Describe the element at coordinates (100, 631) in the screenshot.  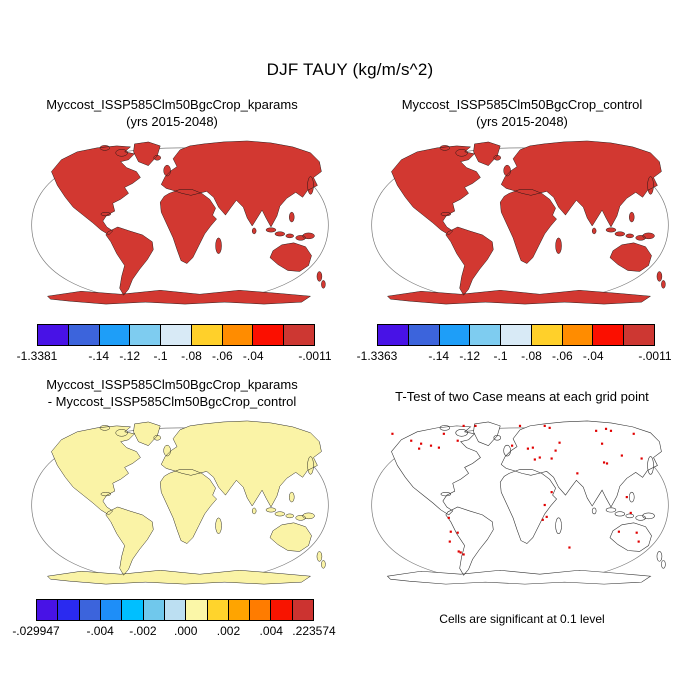
I see `colorbar-tick-label: -.004` at that location.